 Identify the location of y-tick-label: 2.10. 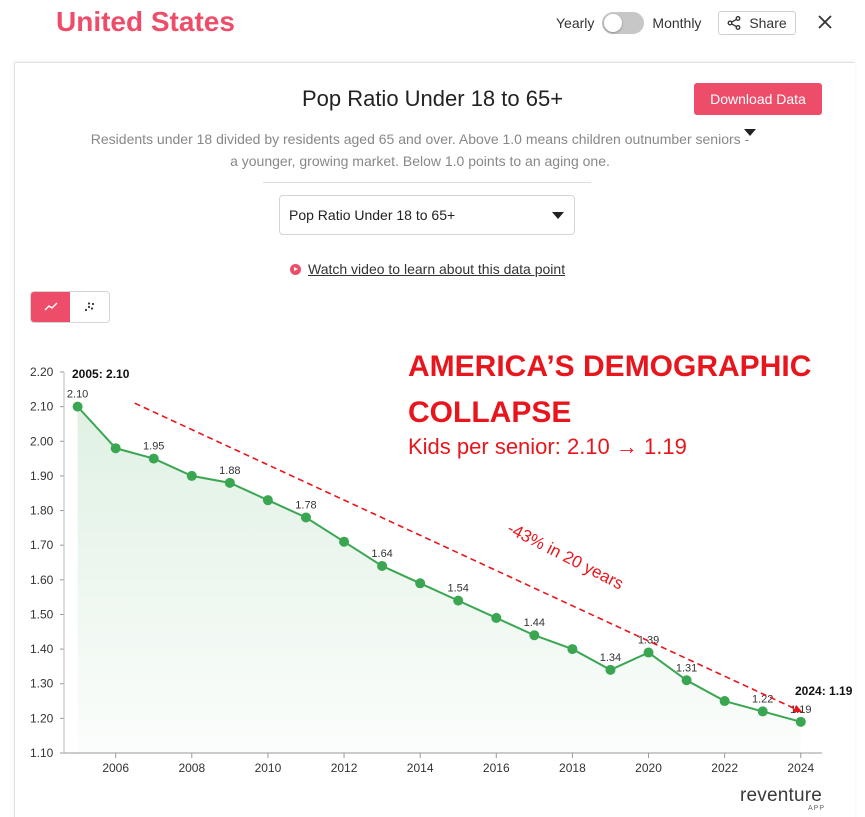
(42, 407).